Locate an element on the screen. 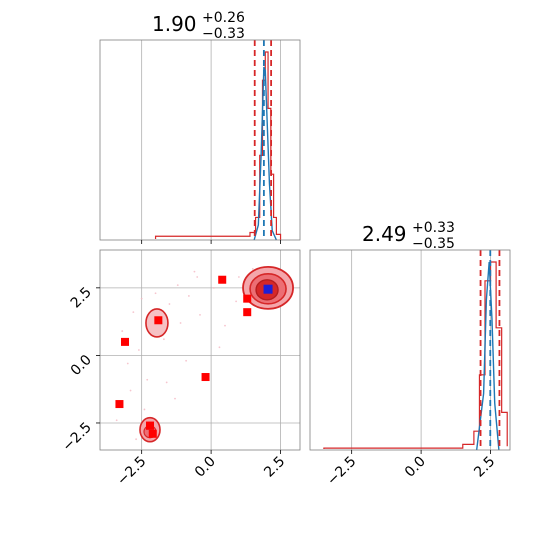 The width and height of the screenshot is (550, 550). y-tick-label-param2: −2.5 is located at coordinates (76, 436).